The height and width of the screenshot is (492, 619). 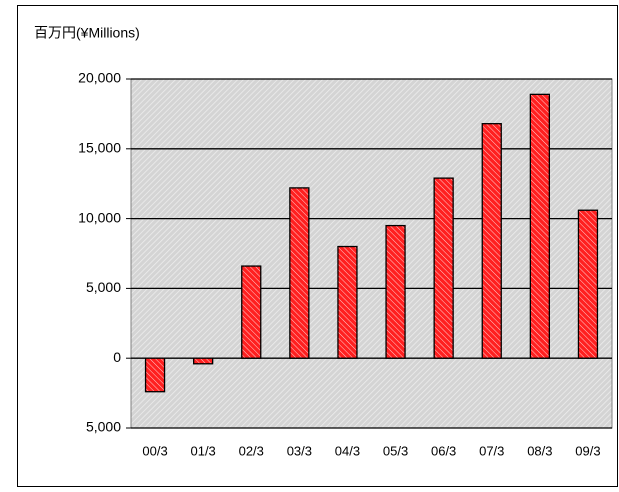 I want to click on x-tick-label: 09/3, so click(x=587, y=450).